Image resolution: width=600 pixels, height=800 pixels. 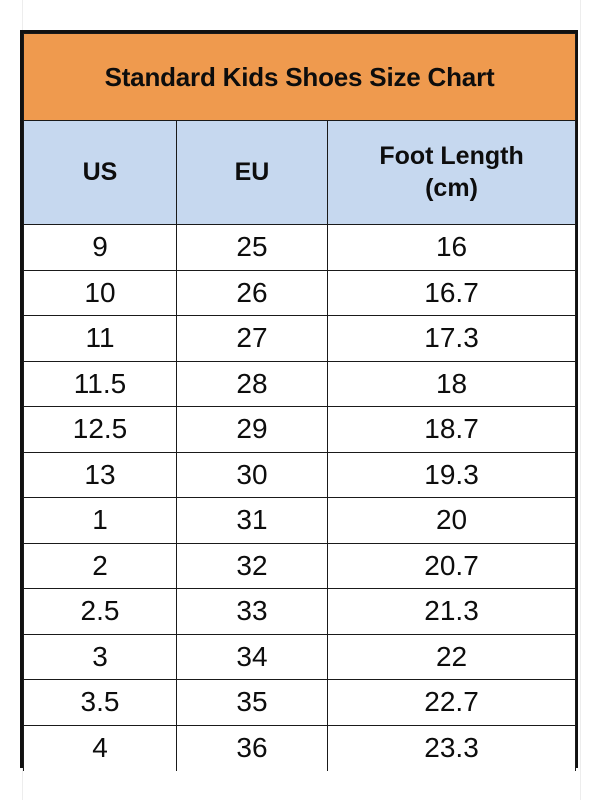 I want to click on table-row: 2 32 20.7, so click(x=300, y=565).